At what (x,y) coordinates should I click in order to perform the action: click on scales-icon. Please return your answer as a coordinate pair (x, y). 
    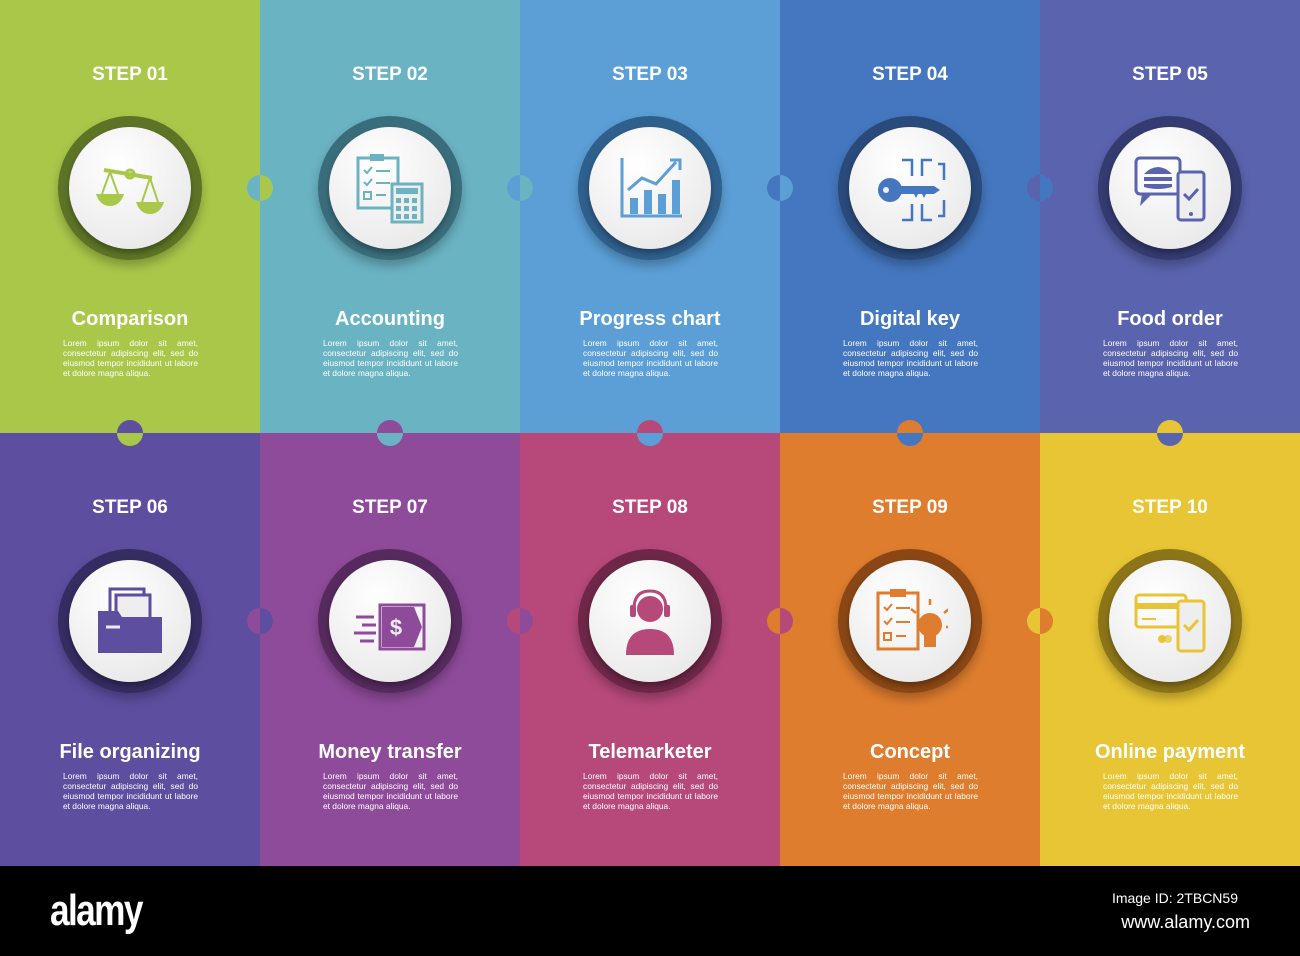
    Looking at the image, I should click on (130, 191).